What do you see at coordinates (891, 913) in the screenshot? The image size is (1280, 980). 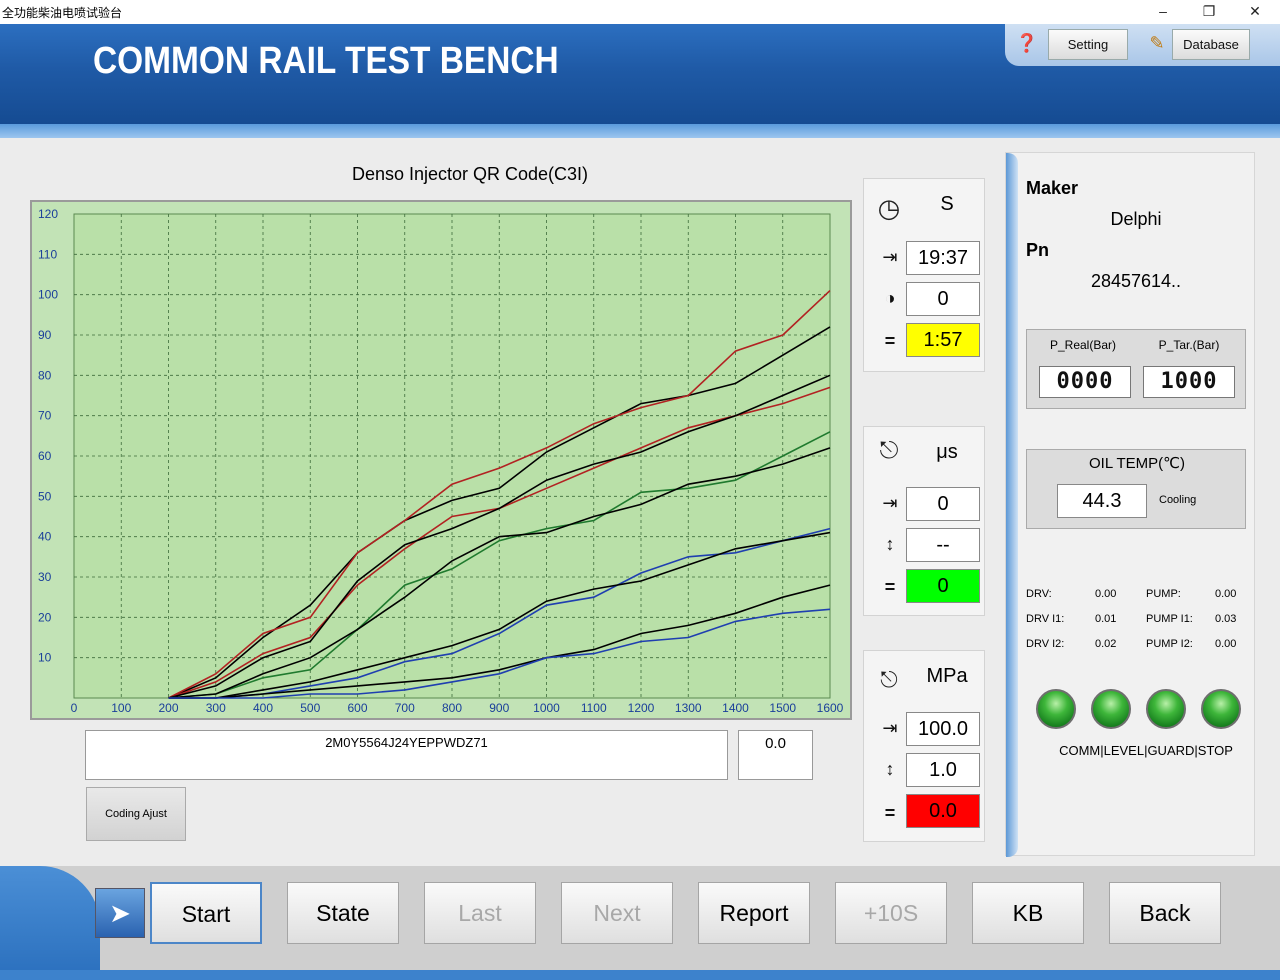 I see `plus-10s-button: +10S` at bounding box center [891, 913].